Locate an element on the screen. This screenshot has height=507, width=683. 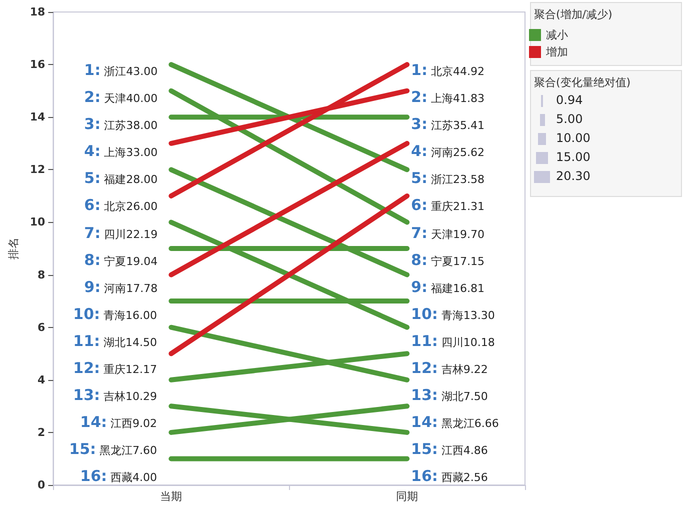
annotation: 9: 福建16.81 is located at coordinates (447, 287).